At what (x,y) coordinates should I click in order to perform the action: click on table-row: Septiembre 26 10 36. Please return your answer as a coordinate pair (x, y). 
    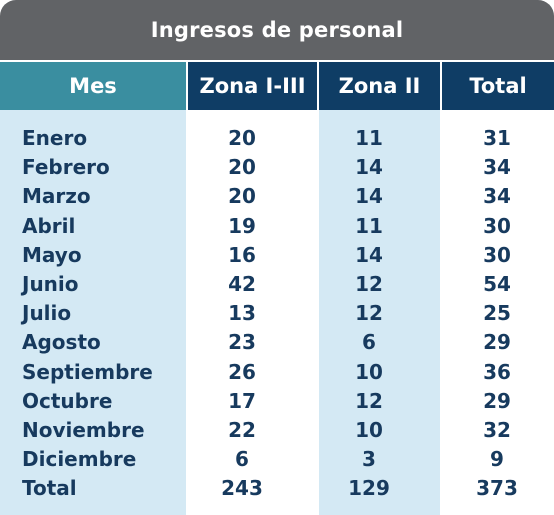
    Looking at the image, I should click on (277, 372).